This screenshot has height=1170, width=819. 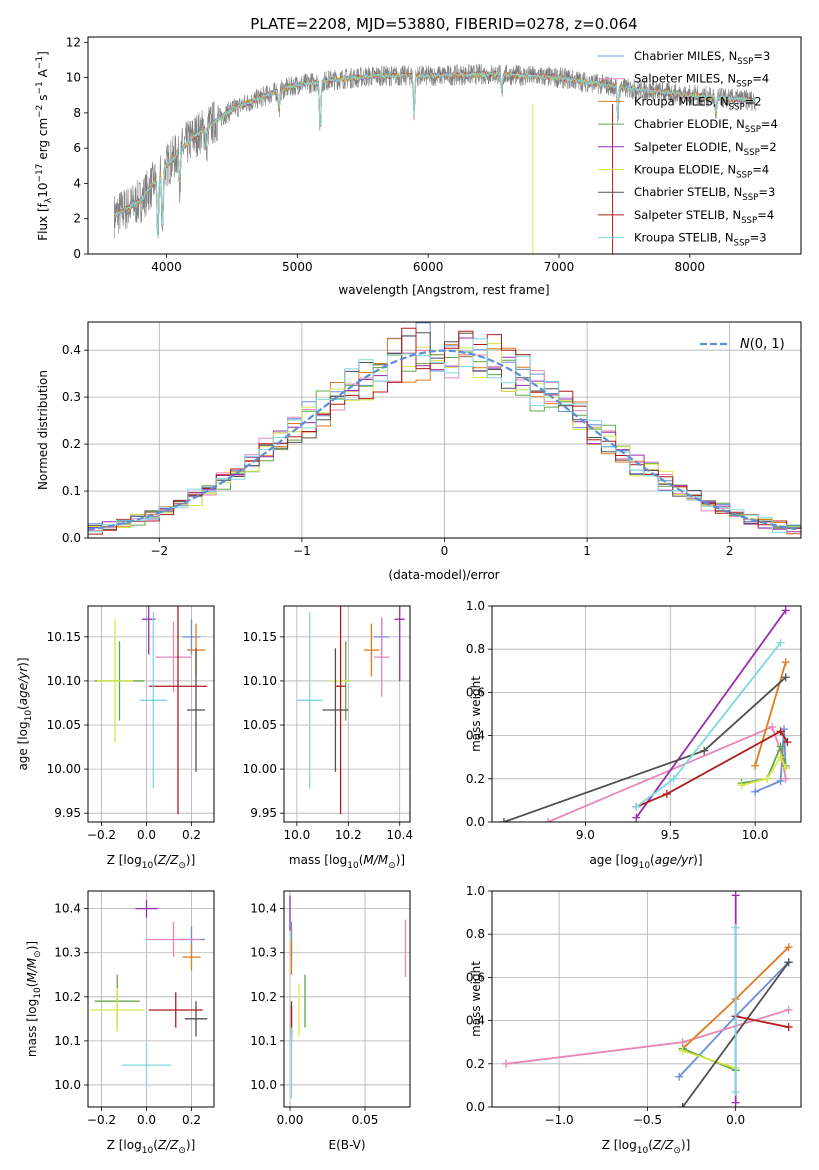 I want to click on legend-label: Salpeter STELIB, NSSP=4, so click(x=704, y=217).